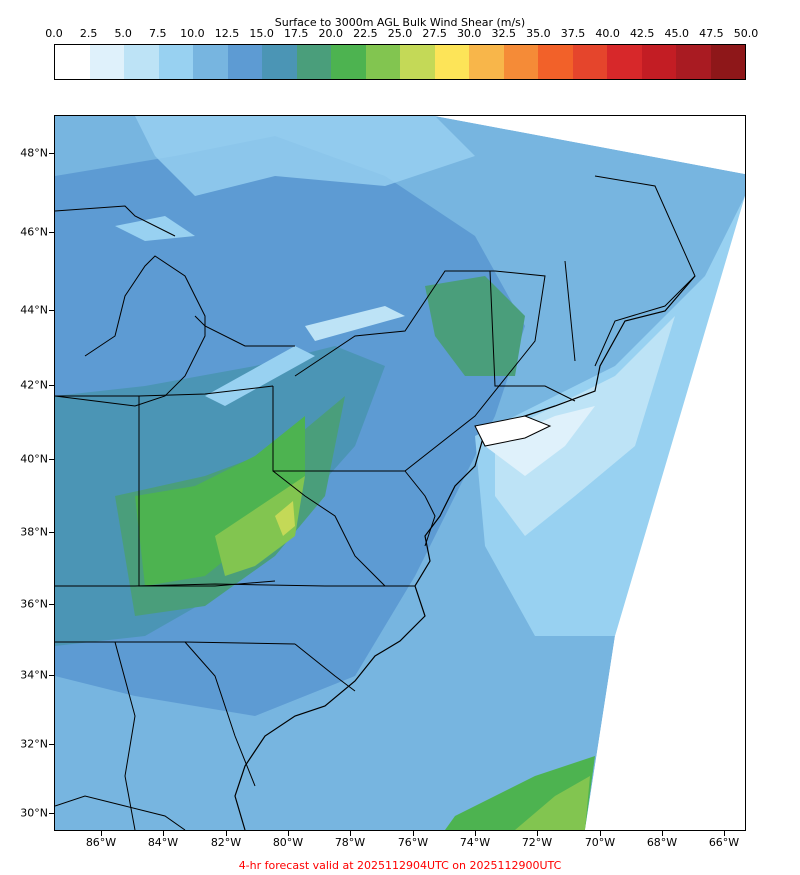  I want to click on longitude-label: 84°W, so click(163, 842).